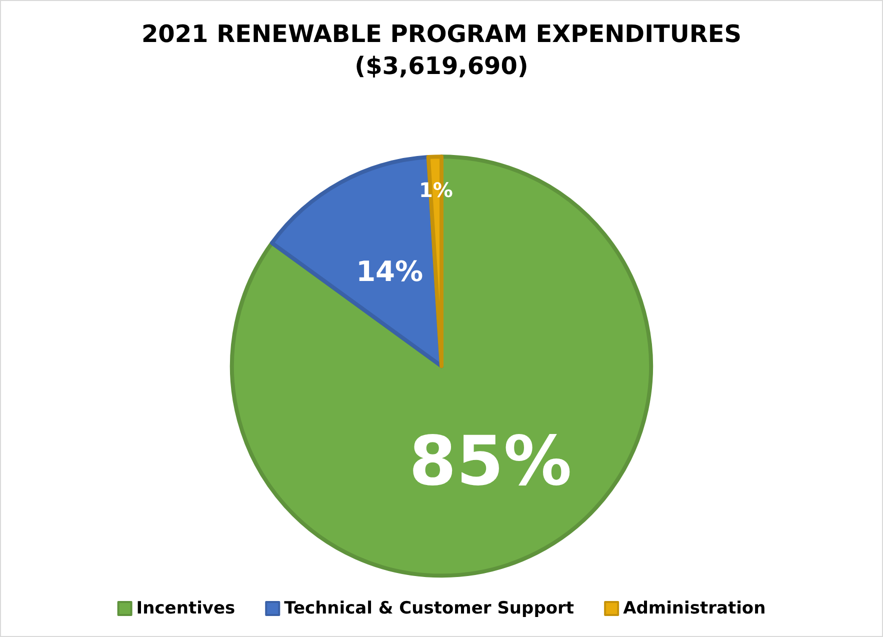  What do you see at coordinates (186, 608) in the screenshot?
I see `legend-label: Incentives` at bounding box center [186, 608].